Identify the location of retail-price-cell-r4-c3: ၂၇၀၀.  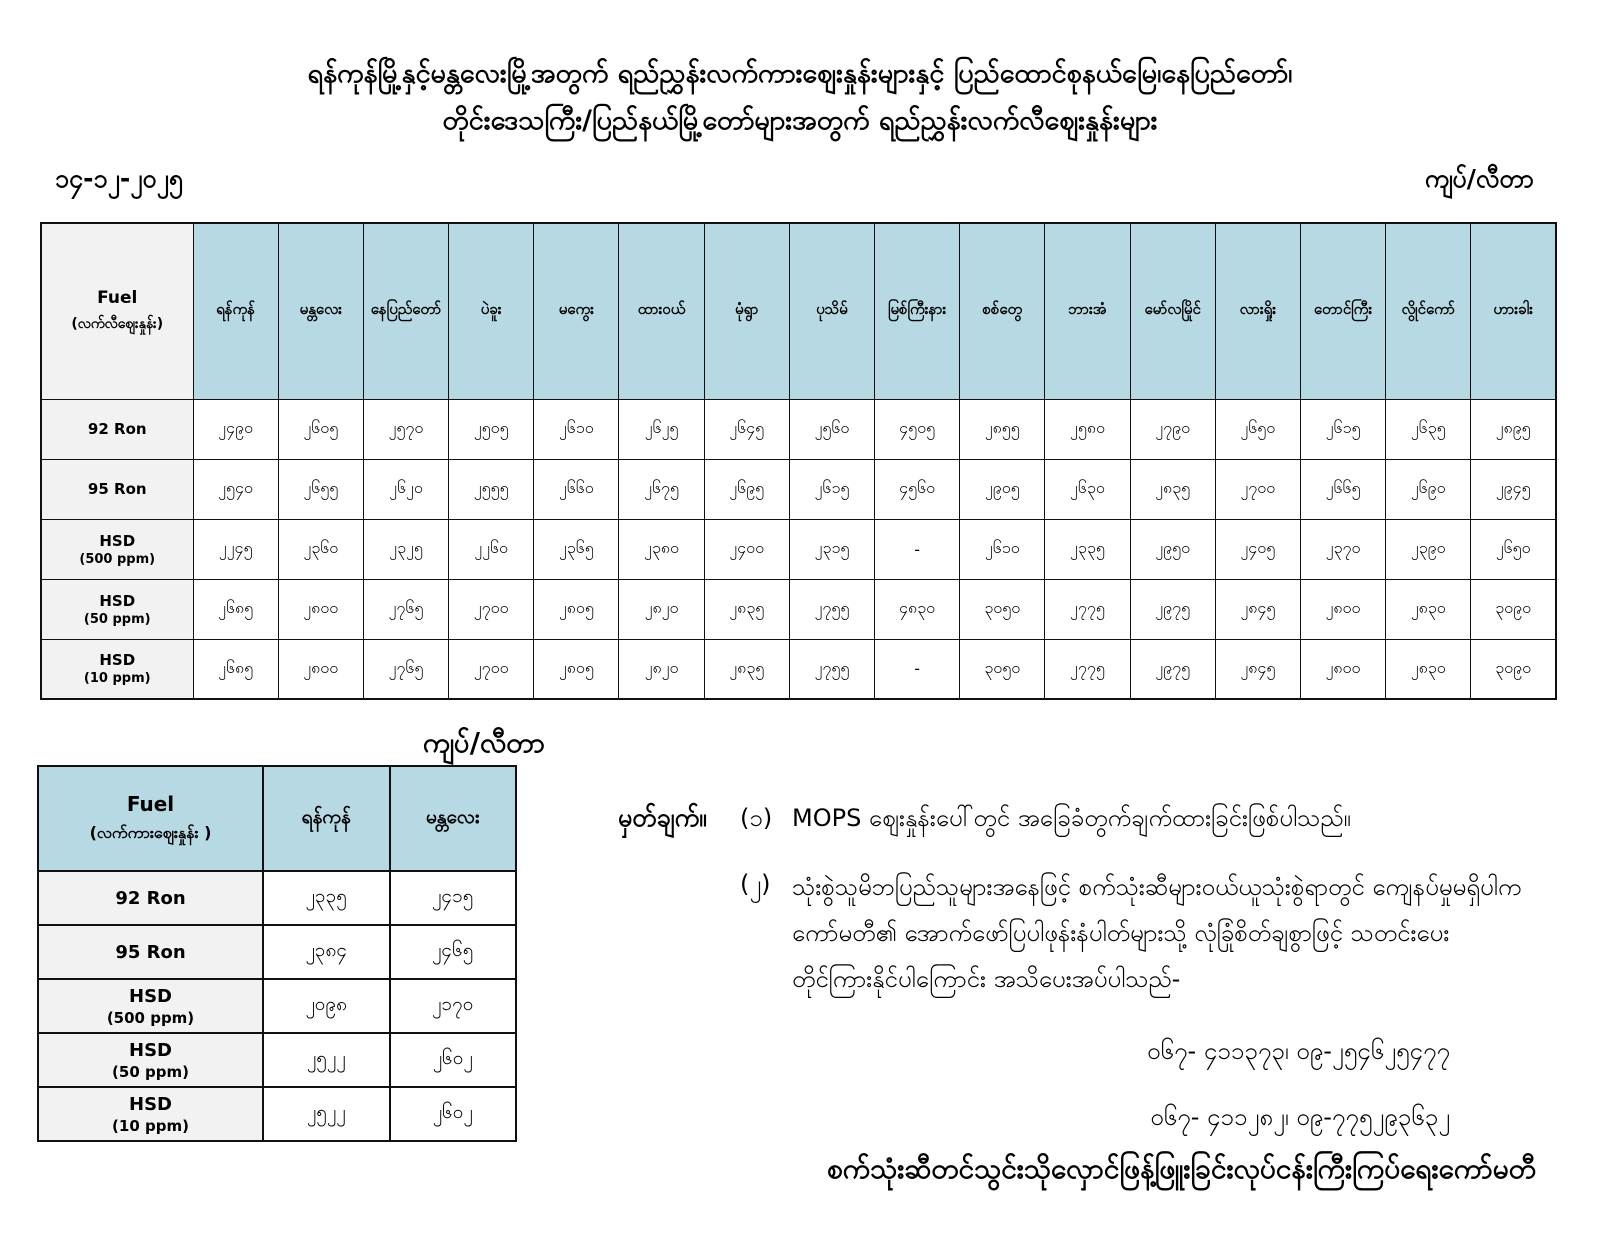
(491, 669).